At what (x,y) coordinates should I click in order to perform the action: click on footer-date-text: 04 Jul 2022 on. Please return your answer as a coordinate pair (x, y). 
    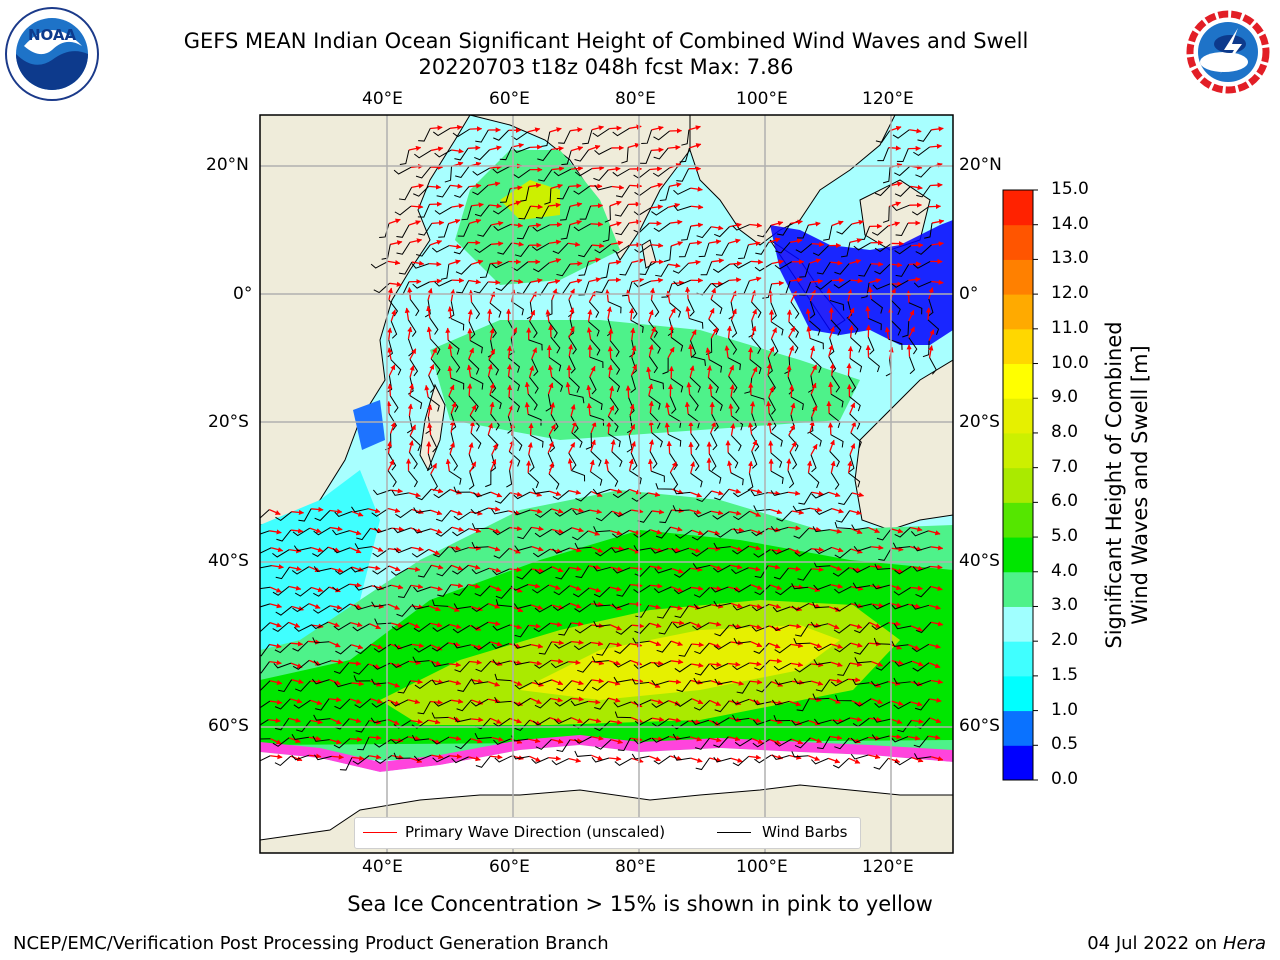
    Looking at the image, I should click on (1155, 943).